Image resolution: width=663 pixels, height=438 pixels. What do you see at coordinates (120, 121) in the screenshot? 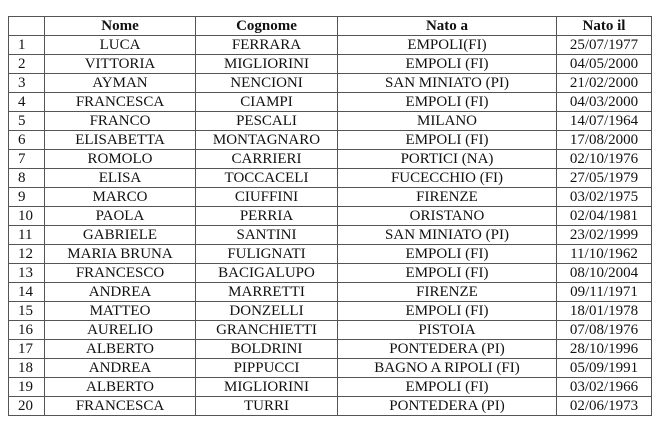
I see `cell-nome: FRANCO` at bounding box center [120, 121].